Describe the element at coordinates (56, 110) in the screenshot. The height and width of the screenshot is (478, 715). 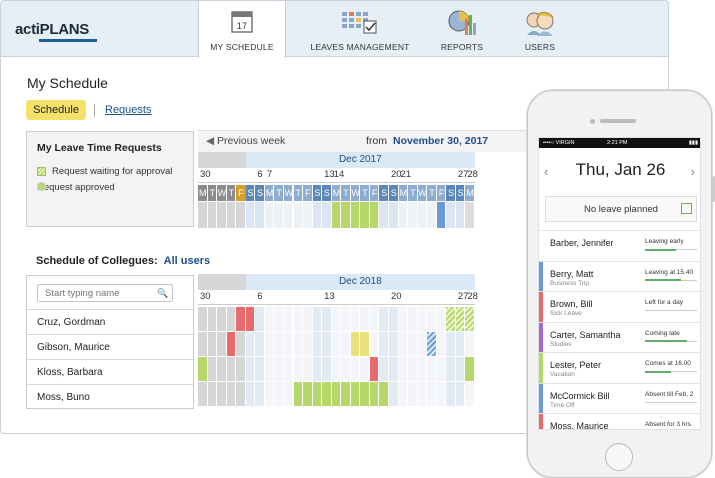
I see `schedule-button: Schedule` at that location.